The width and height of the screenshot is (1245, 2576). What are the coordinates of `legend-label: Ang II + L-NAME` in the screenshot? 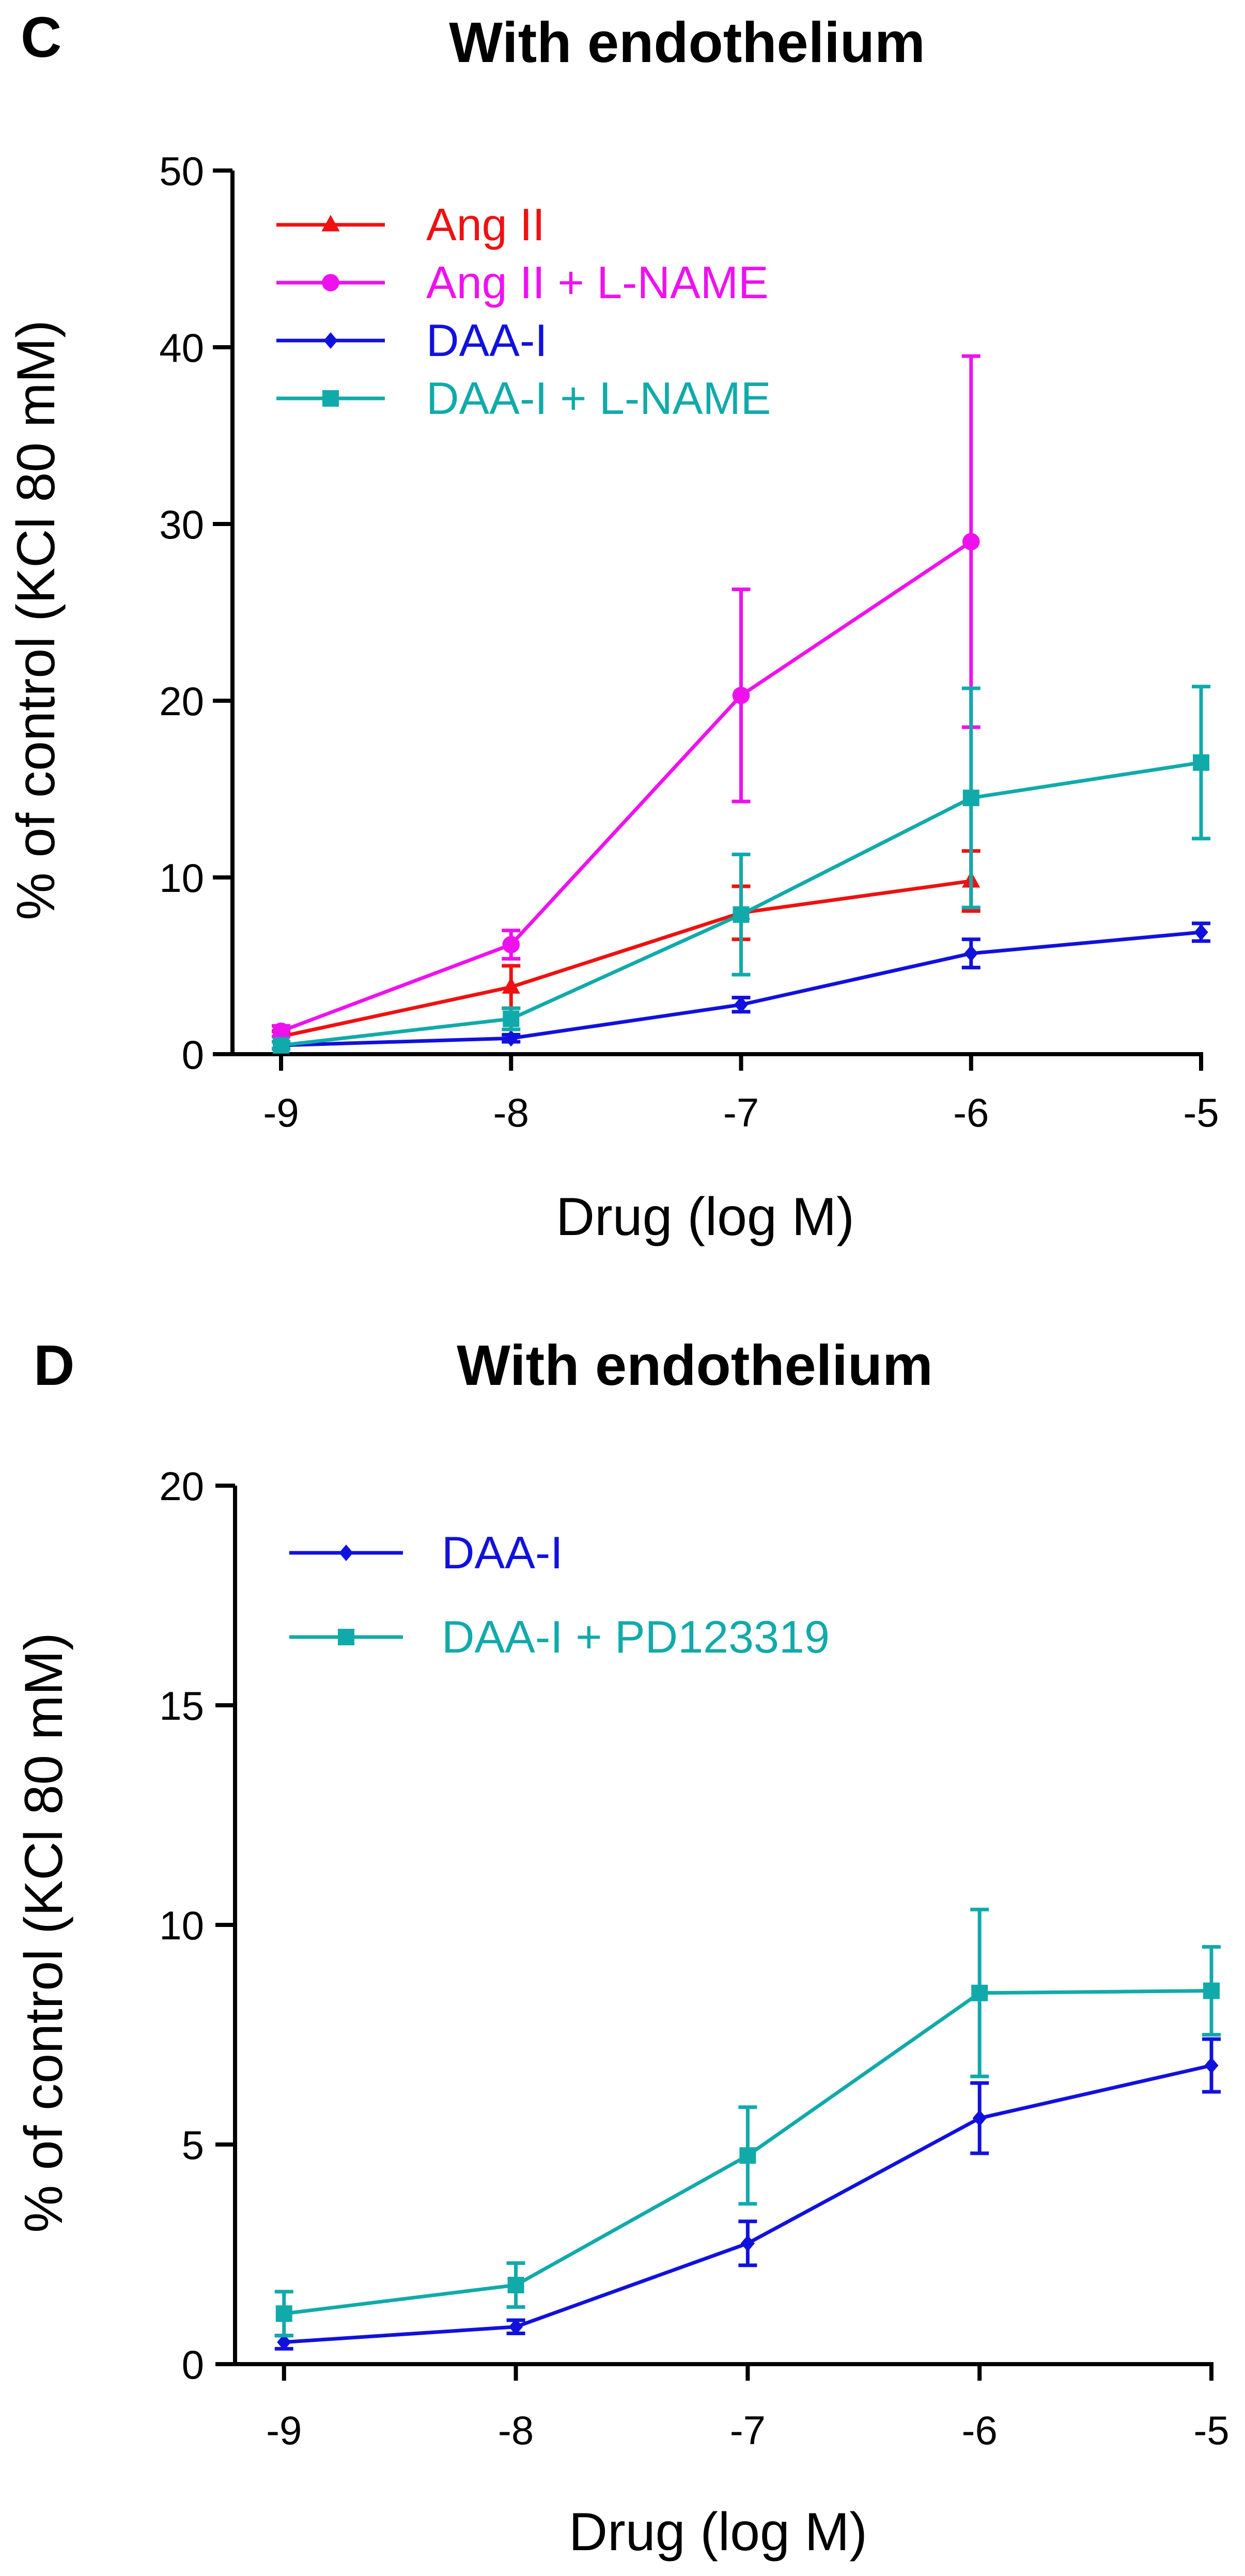 It's located at (598, 282).